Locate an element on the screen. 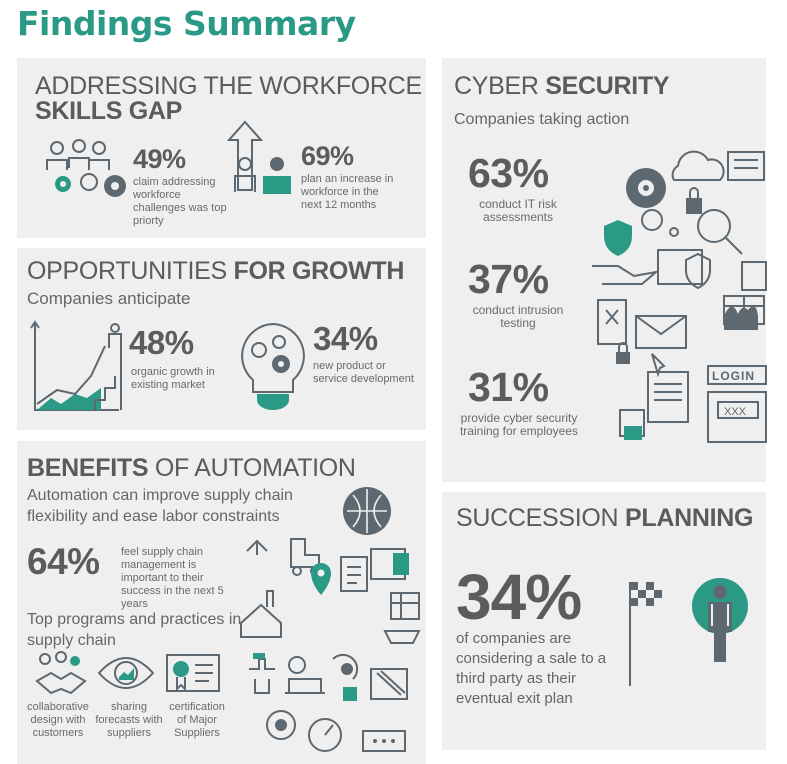 This screenshot has height=764, width=787. cyber-stat2-value: 37% is located at coordinates (508, 279).